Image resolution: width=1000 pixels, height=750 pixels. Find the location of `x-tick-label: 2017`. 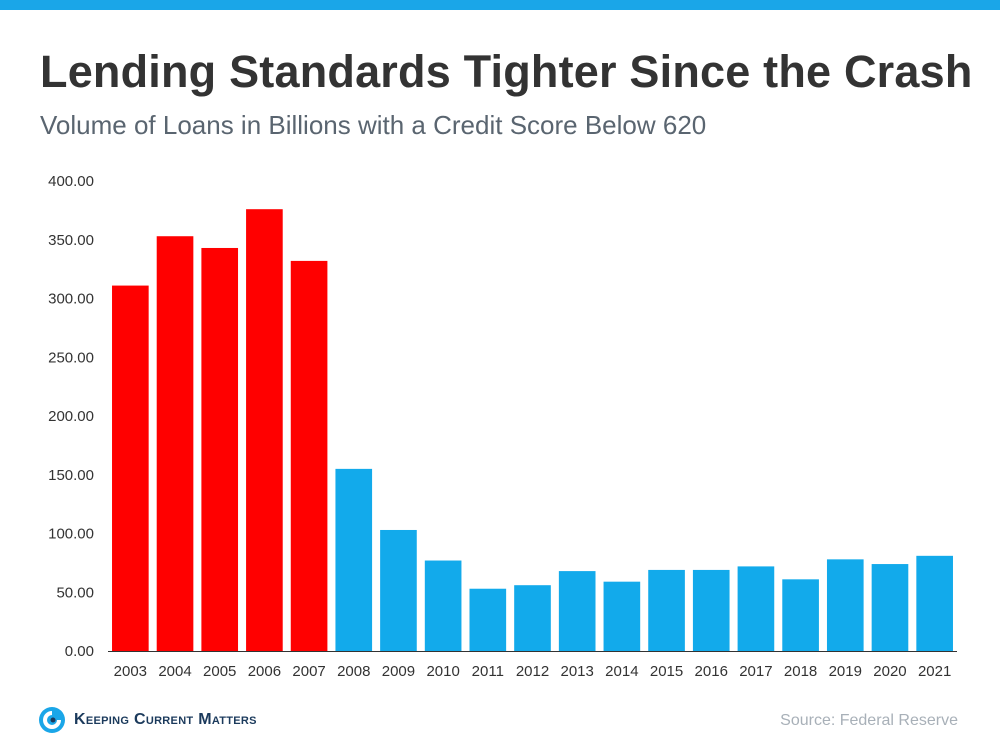

x-tick-label: 2017 is located at coordinates (755, 671).